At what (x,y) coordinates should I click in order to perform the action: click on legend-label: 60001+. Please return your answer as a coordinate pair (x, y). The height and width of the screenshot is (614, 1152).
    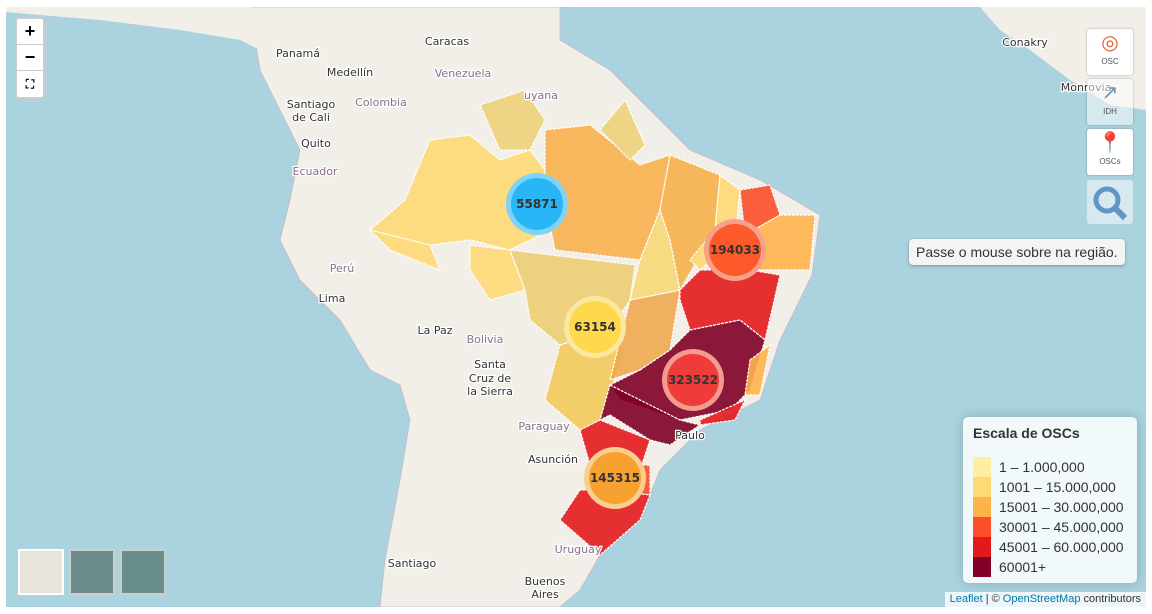
    Looking at the image, I should click on (1023, 567).